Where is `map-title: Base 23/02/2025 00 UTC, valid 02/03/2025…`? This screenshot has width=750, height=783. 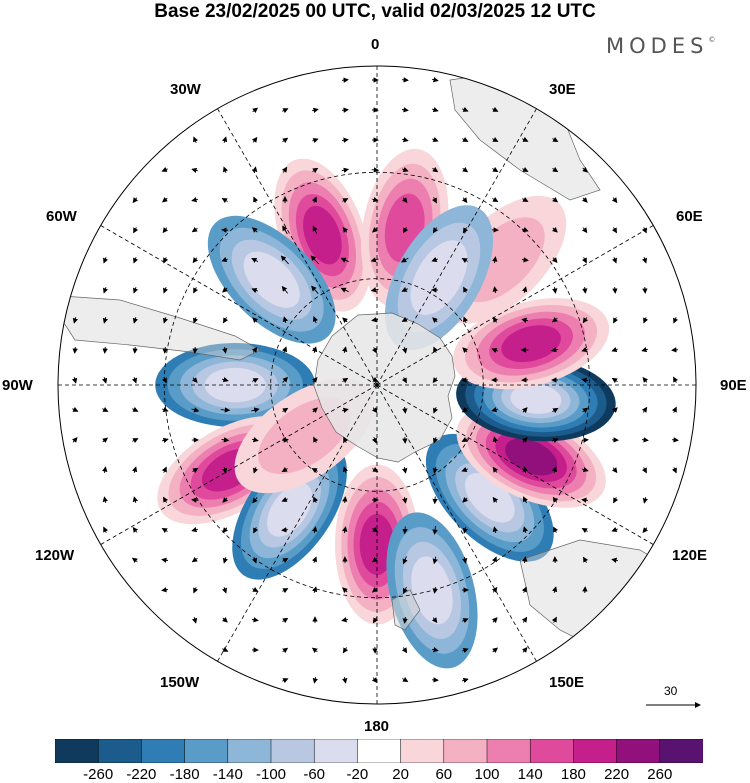 map-title: Base 23/02/2025 00 UTC, valid 02/03/2025… is located at coordinates (375, 11).